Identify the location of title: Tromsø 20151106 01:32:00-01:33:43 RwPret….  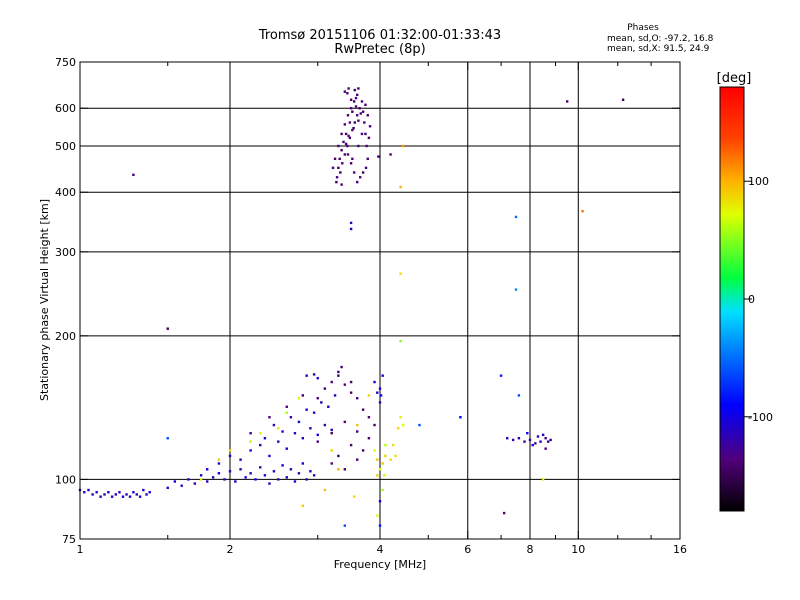
(379, 42).